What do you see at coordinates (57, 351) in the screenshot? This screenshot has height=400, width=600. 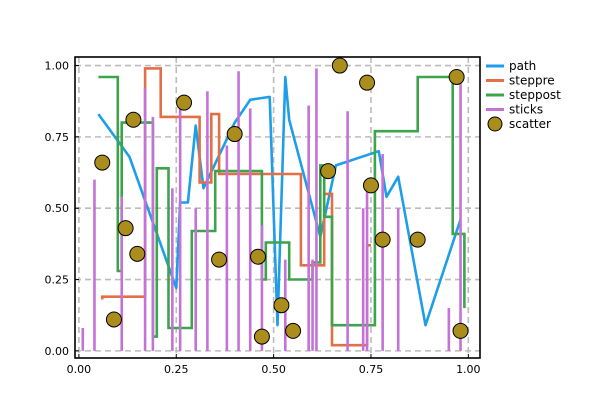 I see `y-tick-label: 0.00` at bounding box center [57, 351].